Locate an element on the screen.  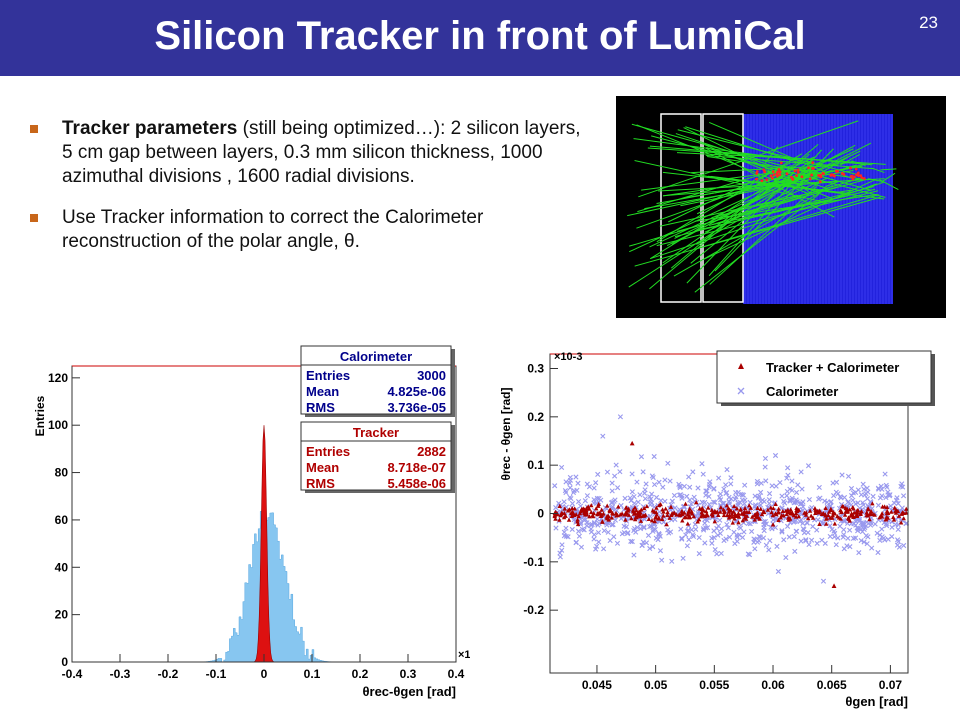
legend-entry: Tracker + Calorimeter is located at coordinates (832, 367).